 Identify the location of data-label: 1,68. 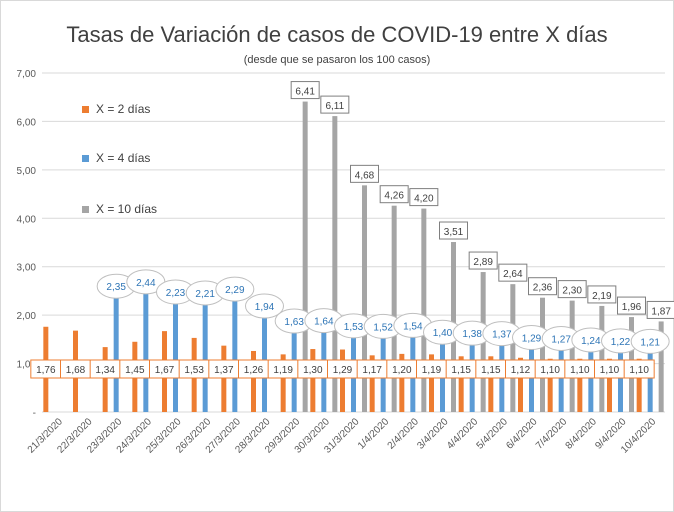
(76, 370).